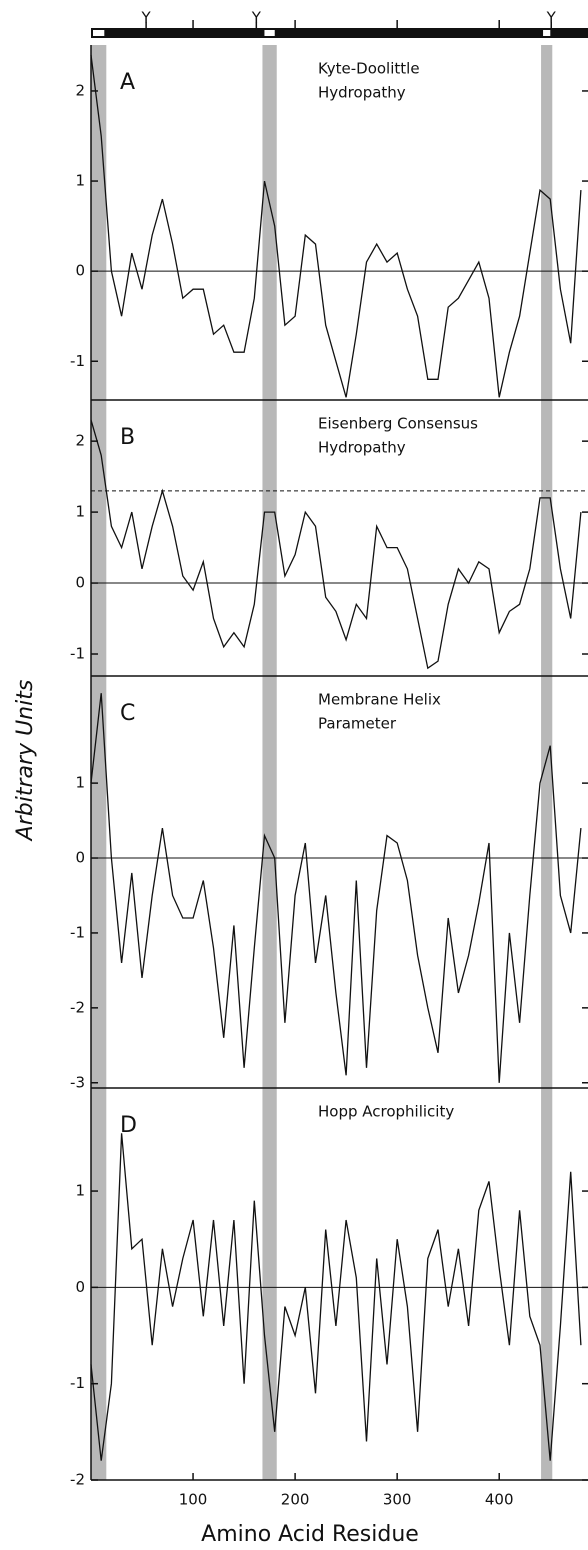 The height and width of the screenshot is (1550, 588). Describe the element at coordinates (369, 69) in the screenshot. I see `panel-title: Kyte-Doolittle` at that location.